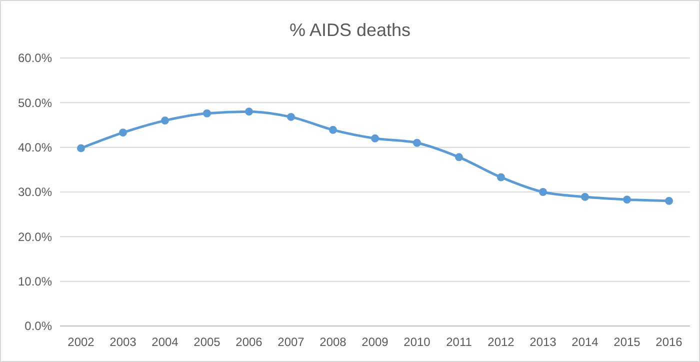  I want to click on x-tick-label: 2006, so click(249, 342).